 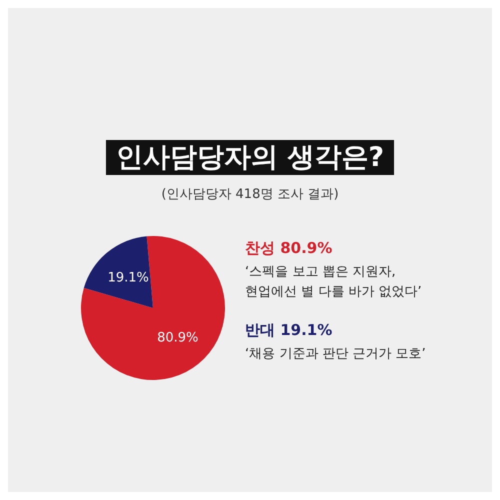 What do you see at coordinates (250, 157) in the screenshot?
I see `chart-title: 인사담당자의 생각은?` at bounding box center [250, 157].